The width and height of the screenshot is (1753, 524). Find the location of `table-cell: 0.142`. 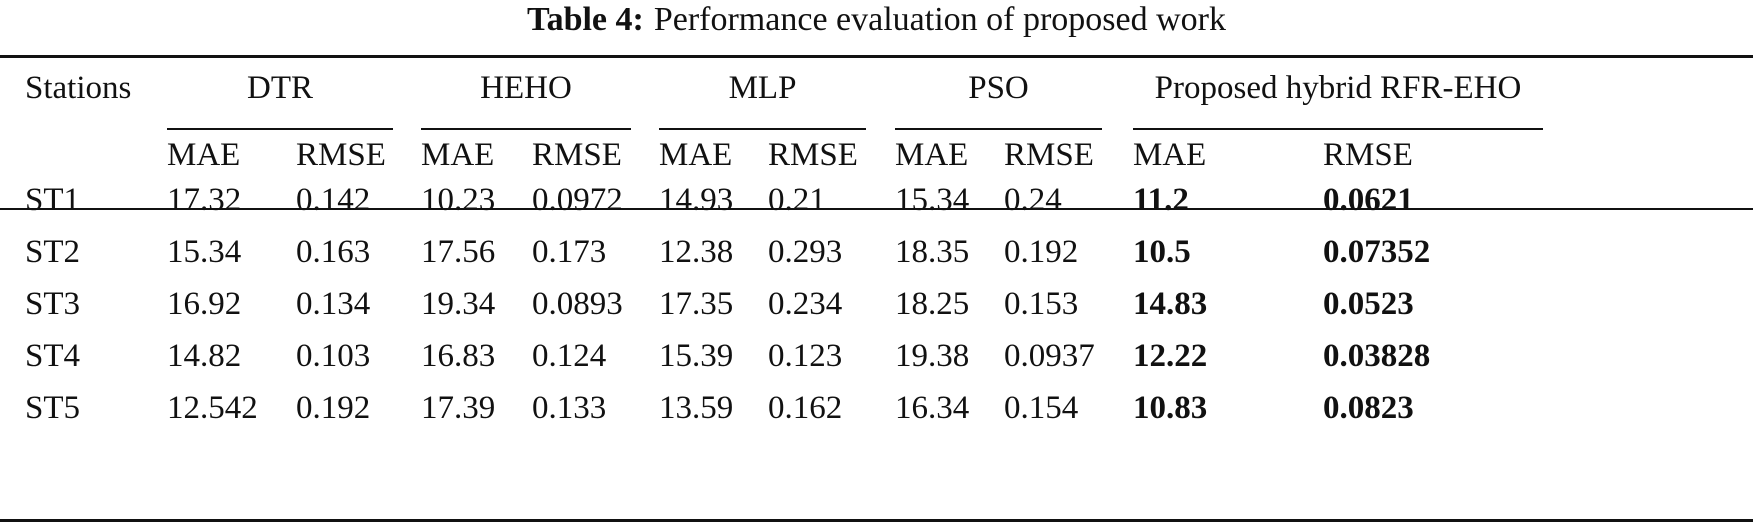

table-cell: 0.142 is located at coordinates (333, 200).